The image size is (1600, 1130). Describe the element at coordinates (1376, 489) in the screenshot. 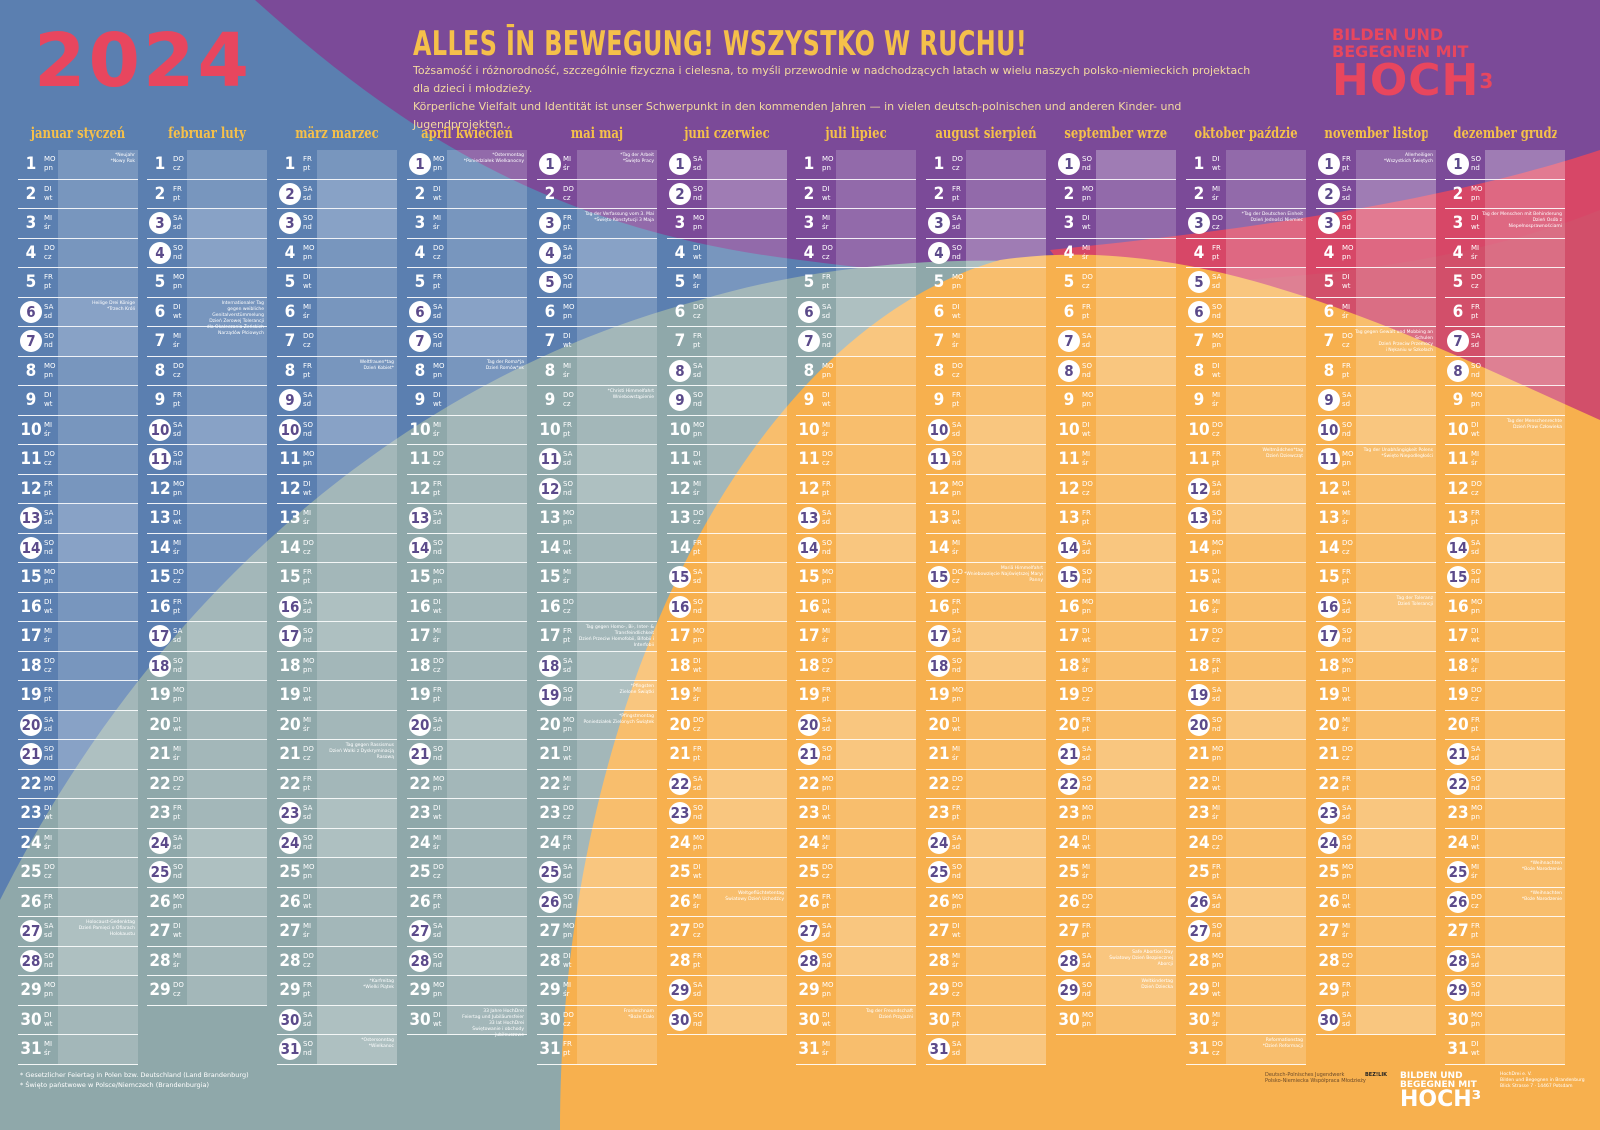

I see `day-row: 12 DI wt` at that location.